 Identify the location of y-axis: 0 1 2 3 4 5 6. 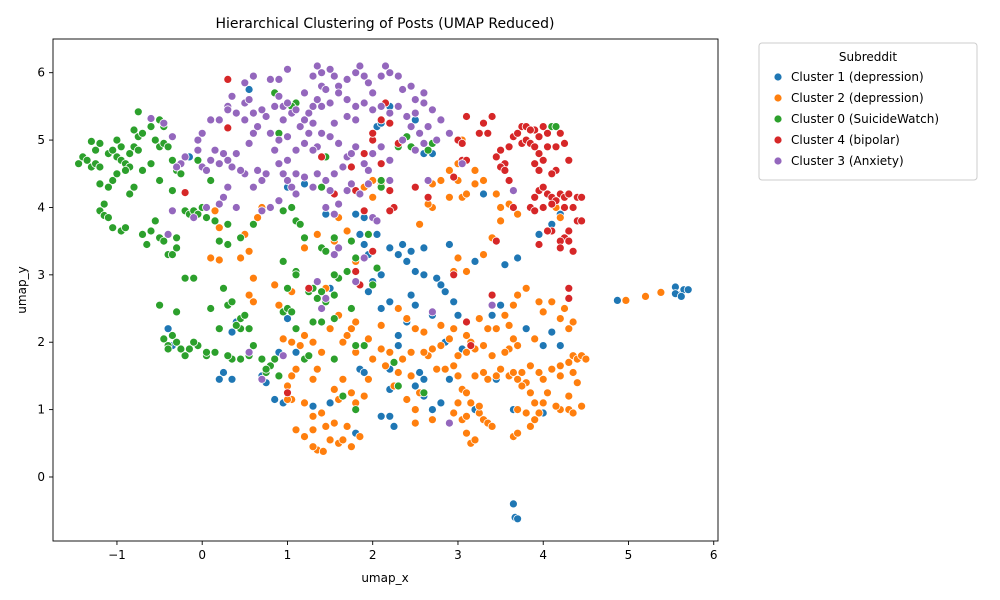
(45, 275).